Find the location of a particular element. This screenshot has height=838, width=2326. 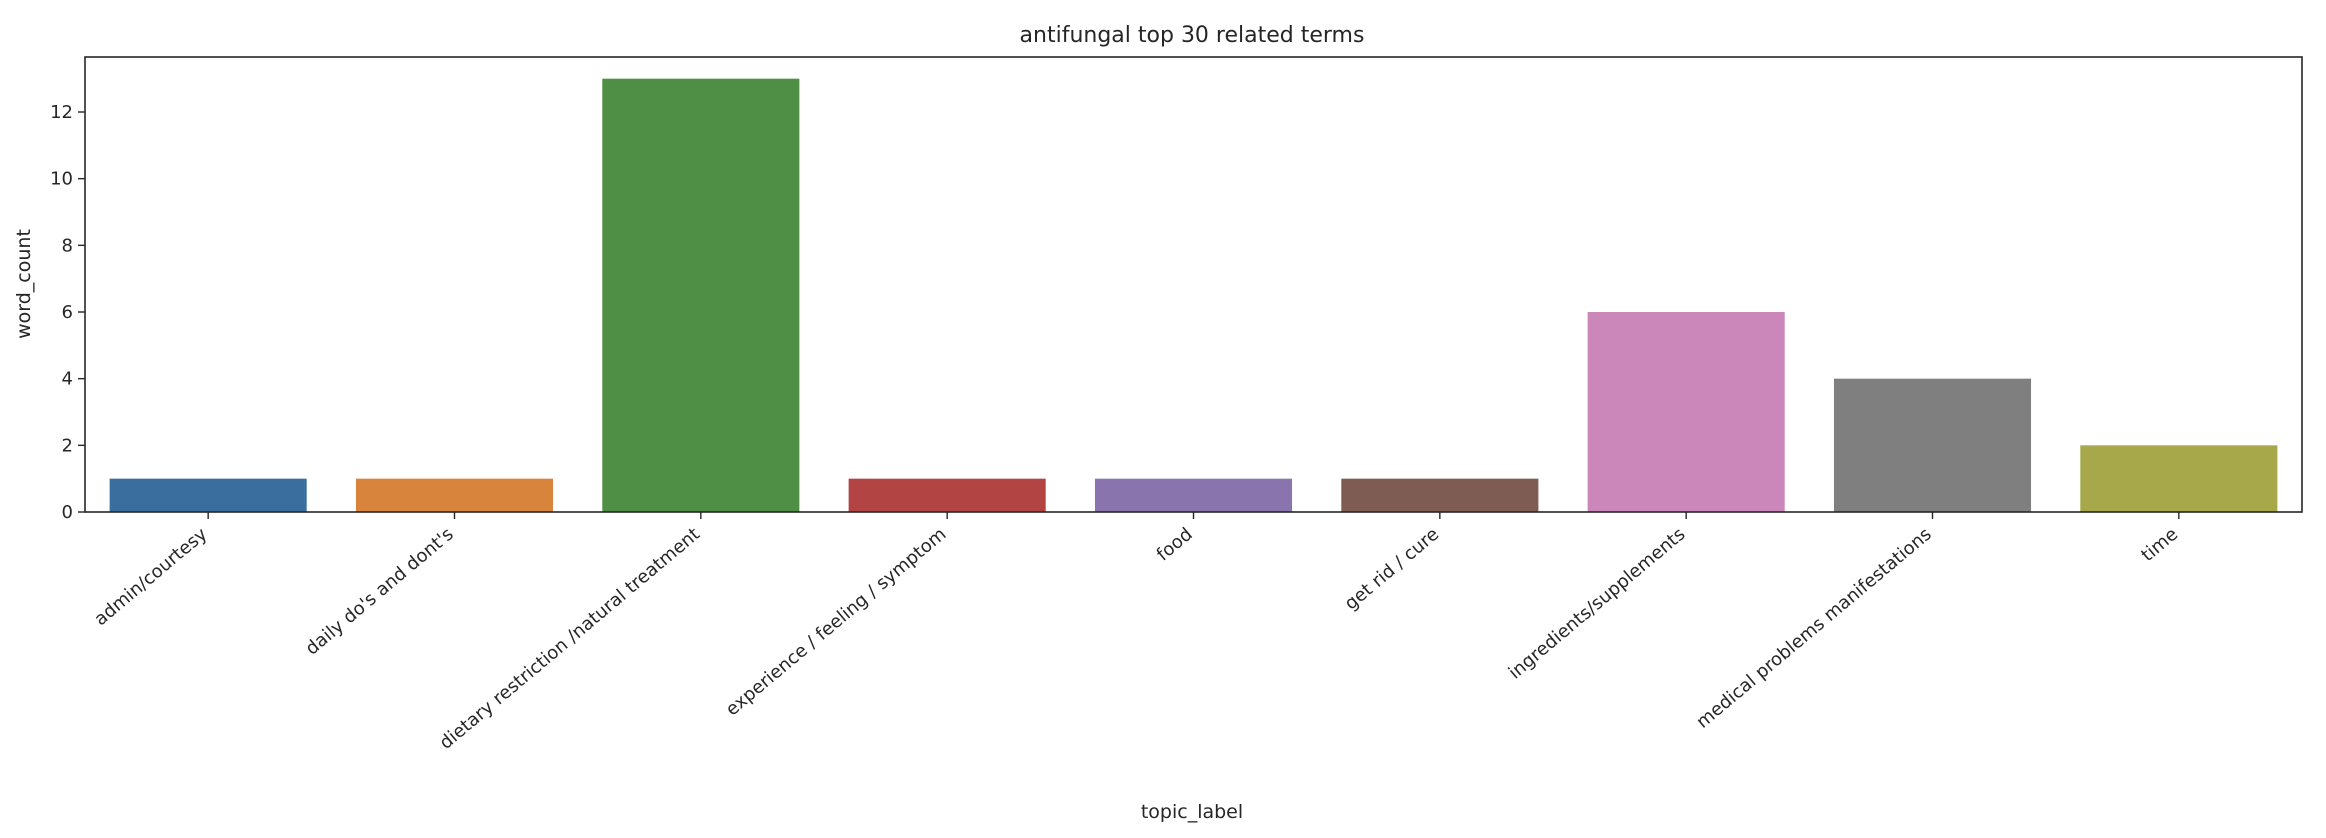

y-tick-label: 6 is located at coordinates (67, 312).